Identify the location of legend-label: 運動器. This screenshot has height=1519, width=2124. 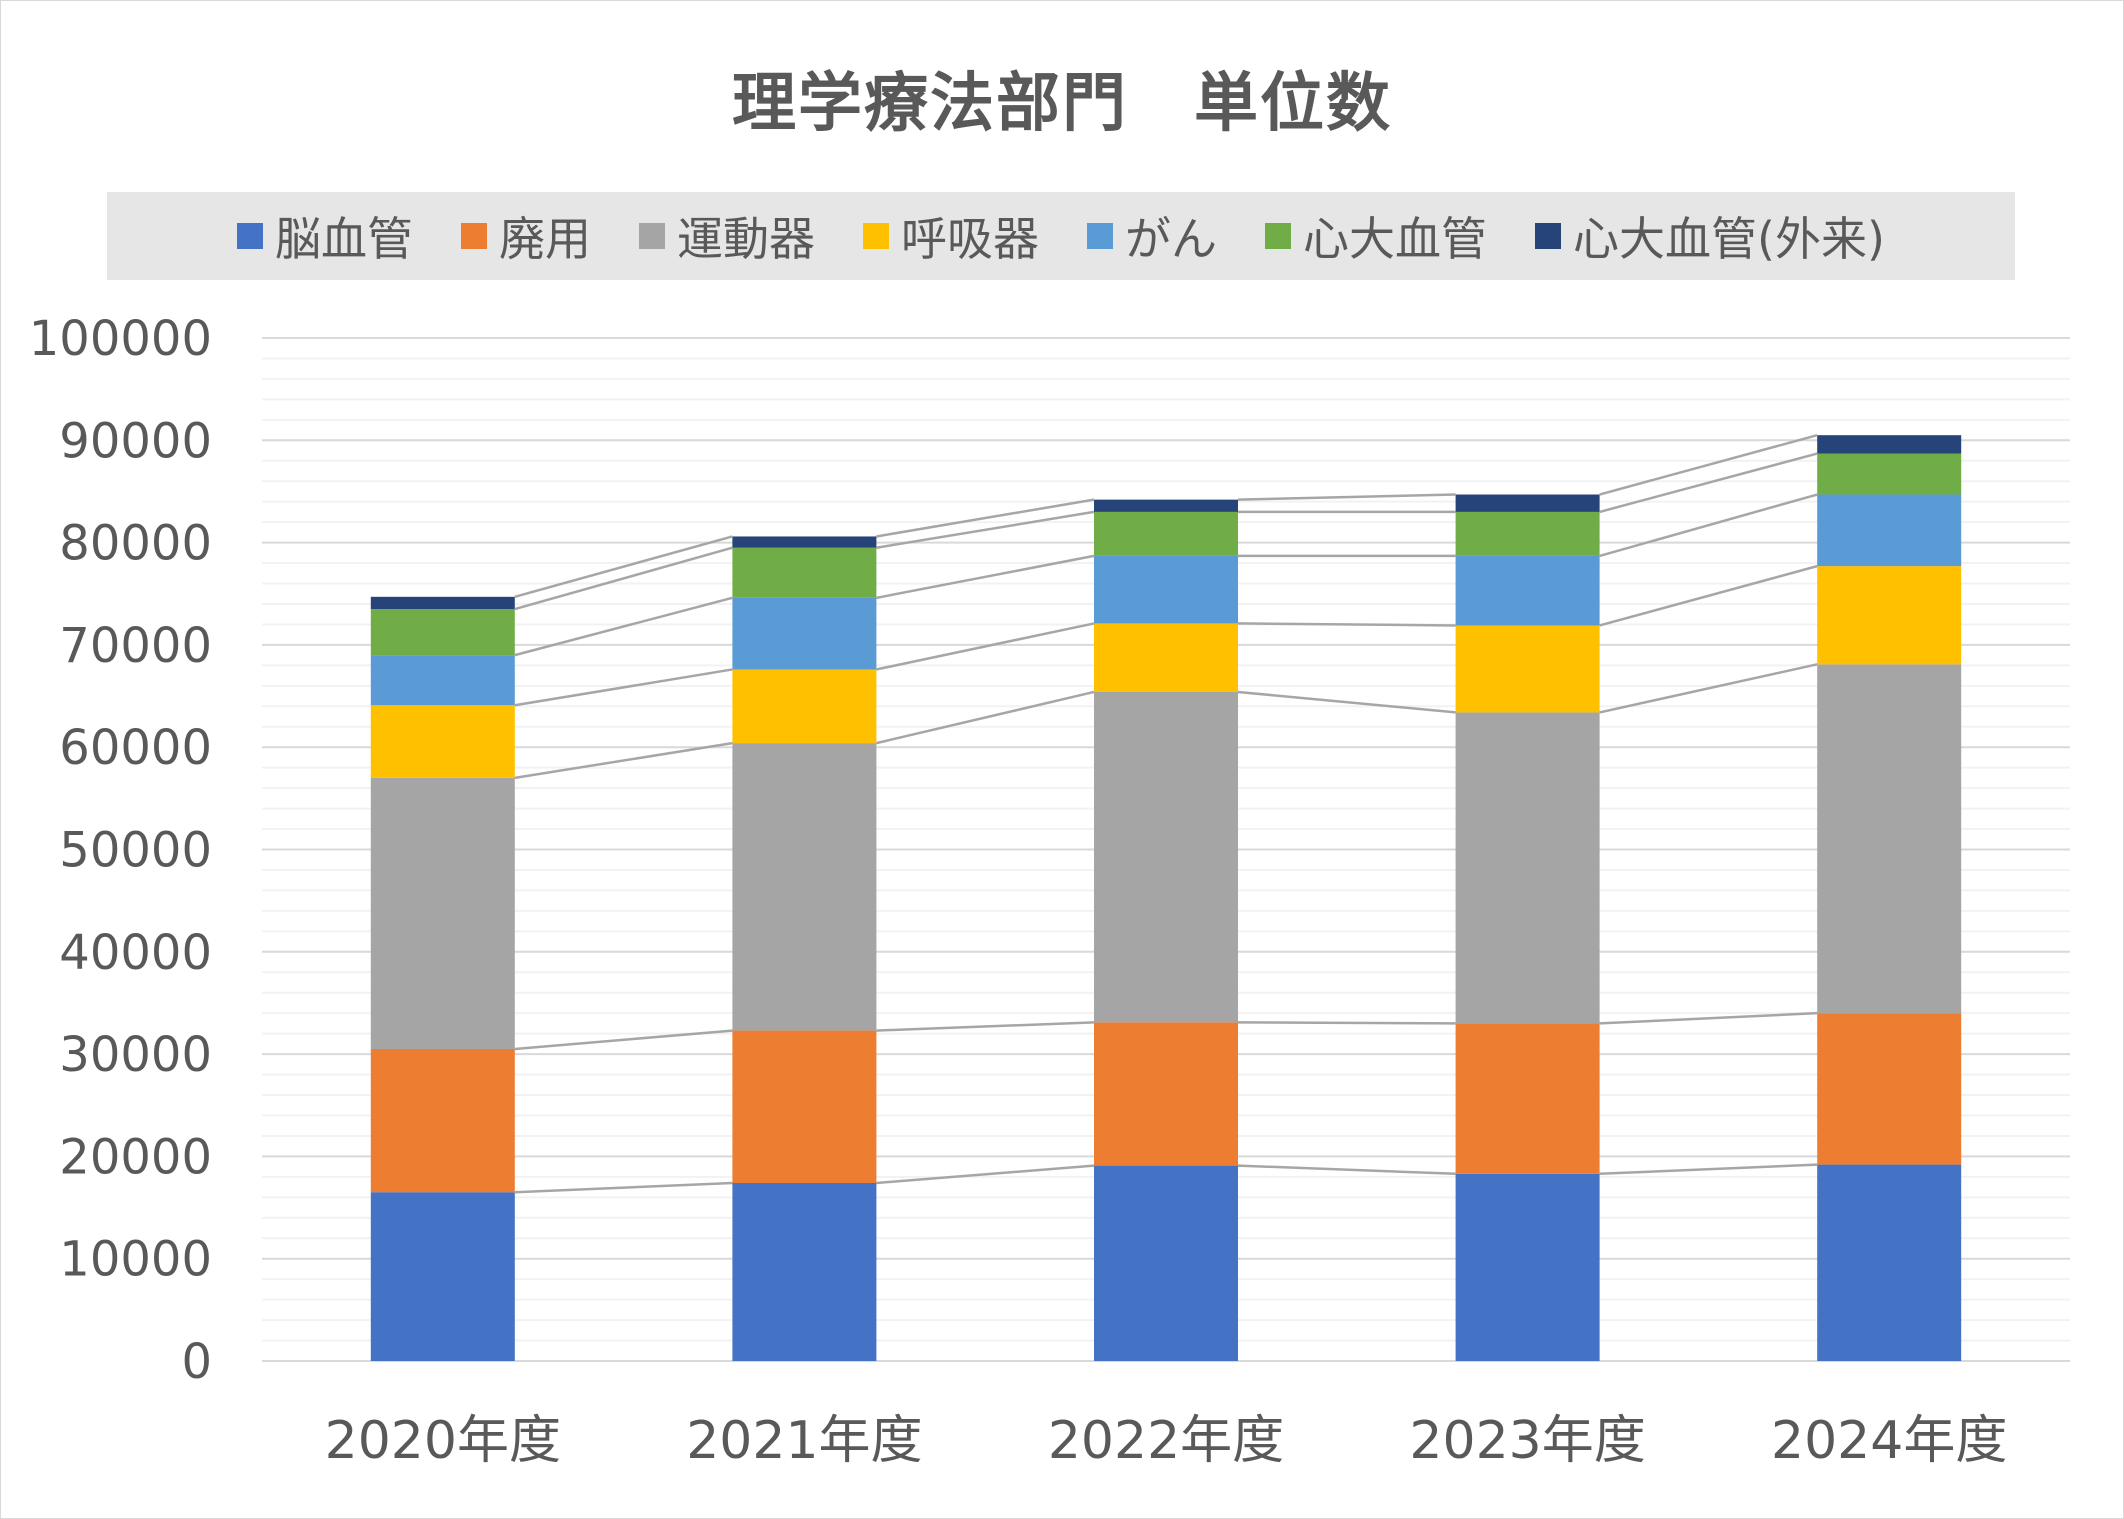
(746, 239).